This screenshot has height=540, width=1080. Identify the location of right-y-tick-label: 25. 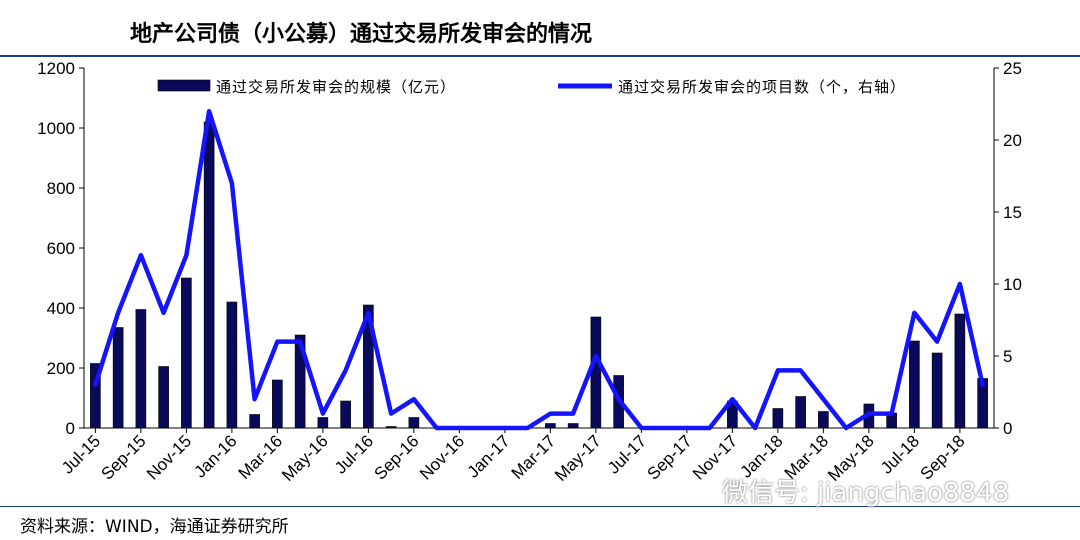
(1012, 68).